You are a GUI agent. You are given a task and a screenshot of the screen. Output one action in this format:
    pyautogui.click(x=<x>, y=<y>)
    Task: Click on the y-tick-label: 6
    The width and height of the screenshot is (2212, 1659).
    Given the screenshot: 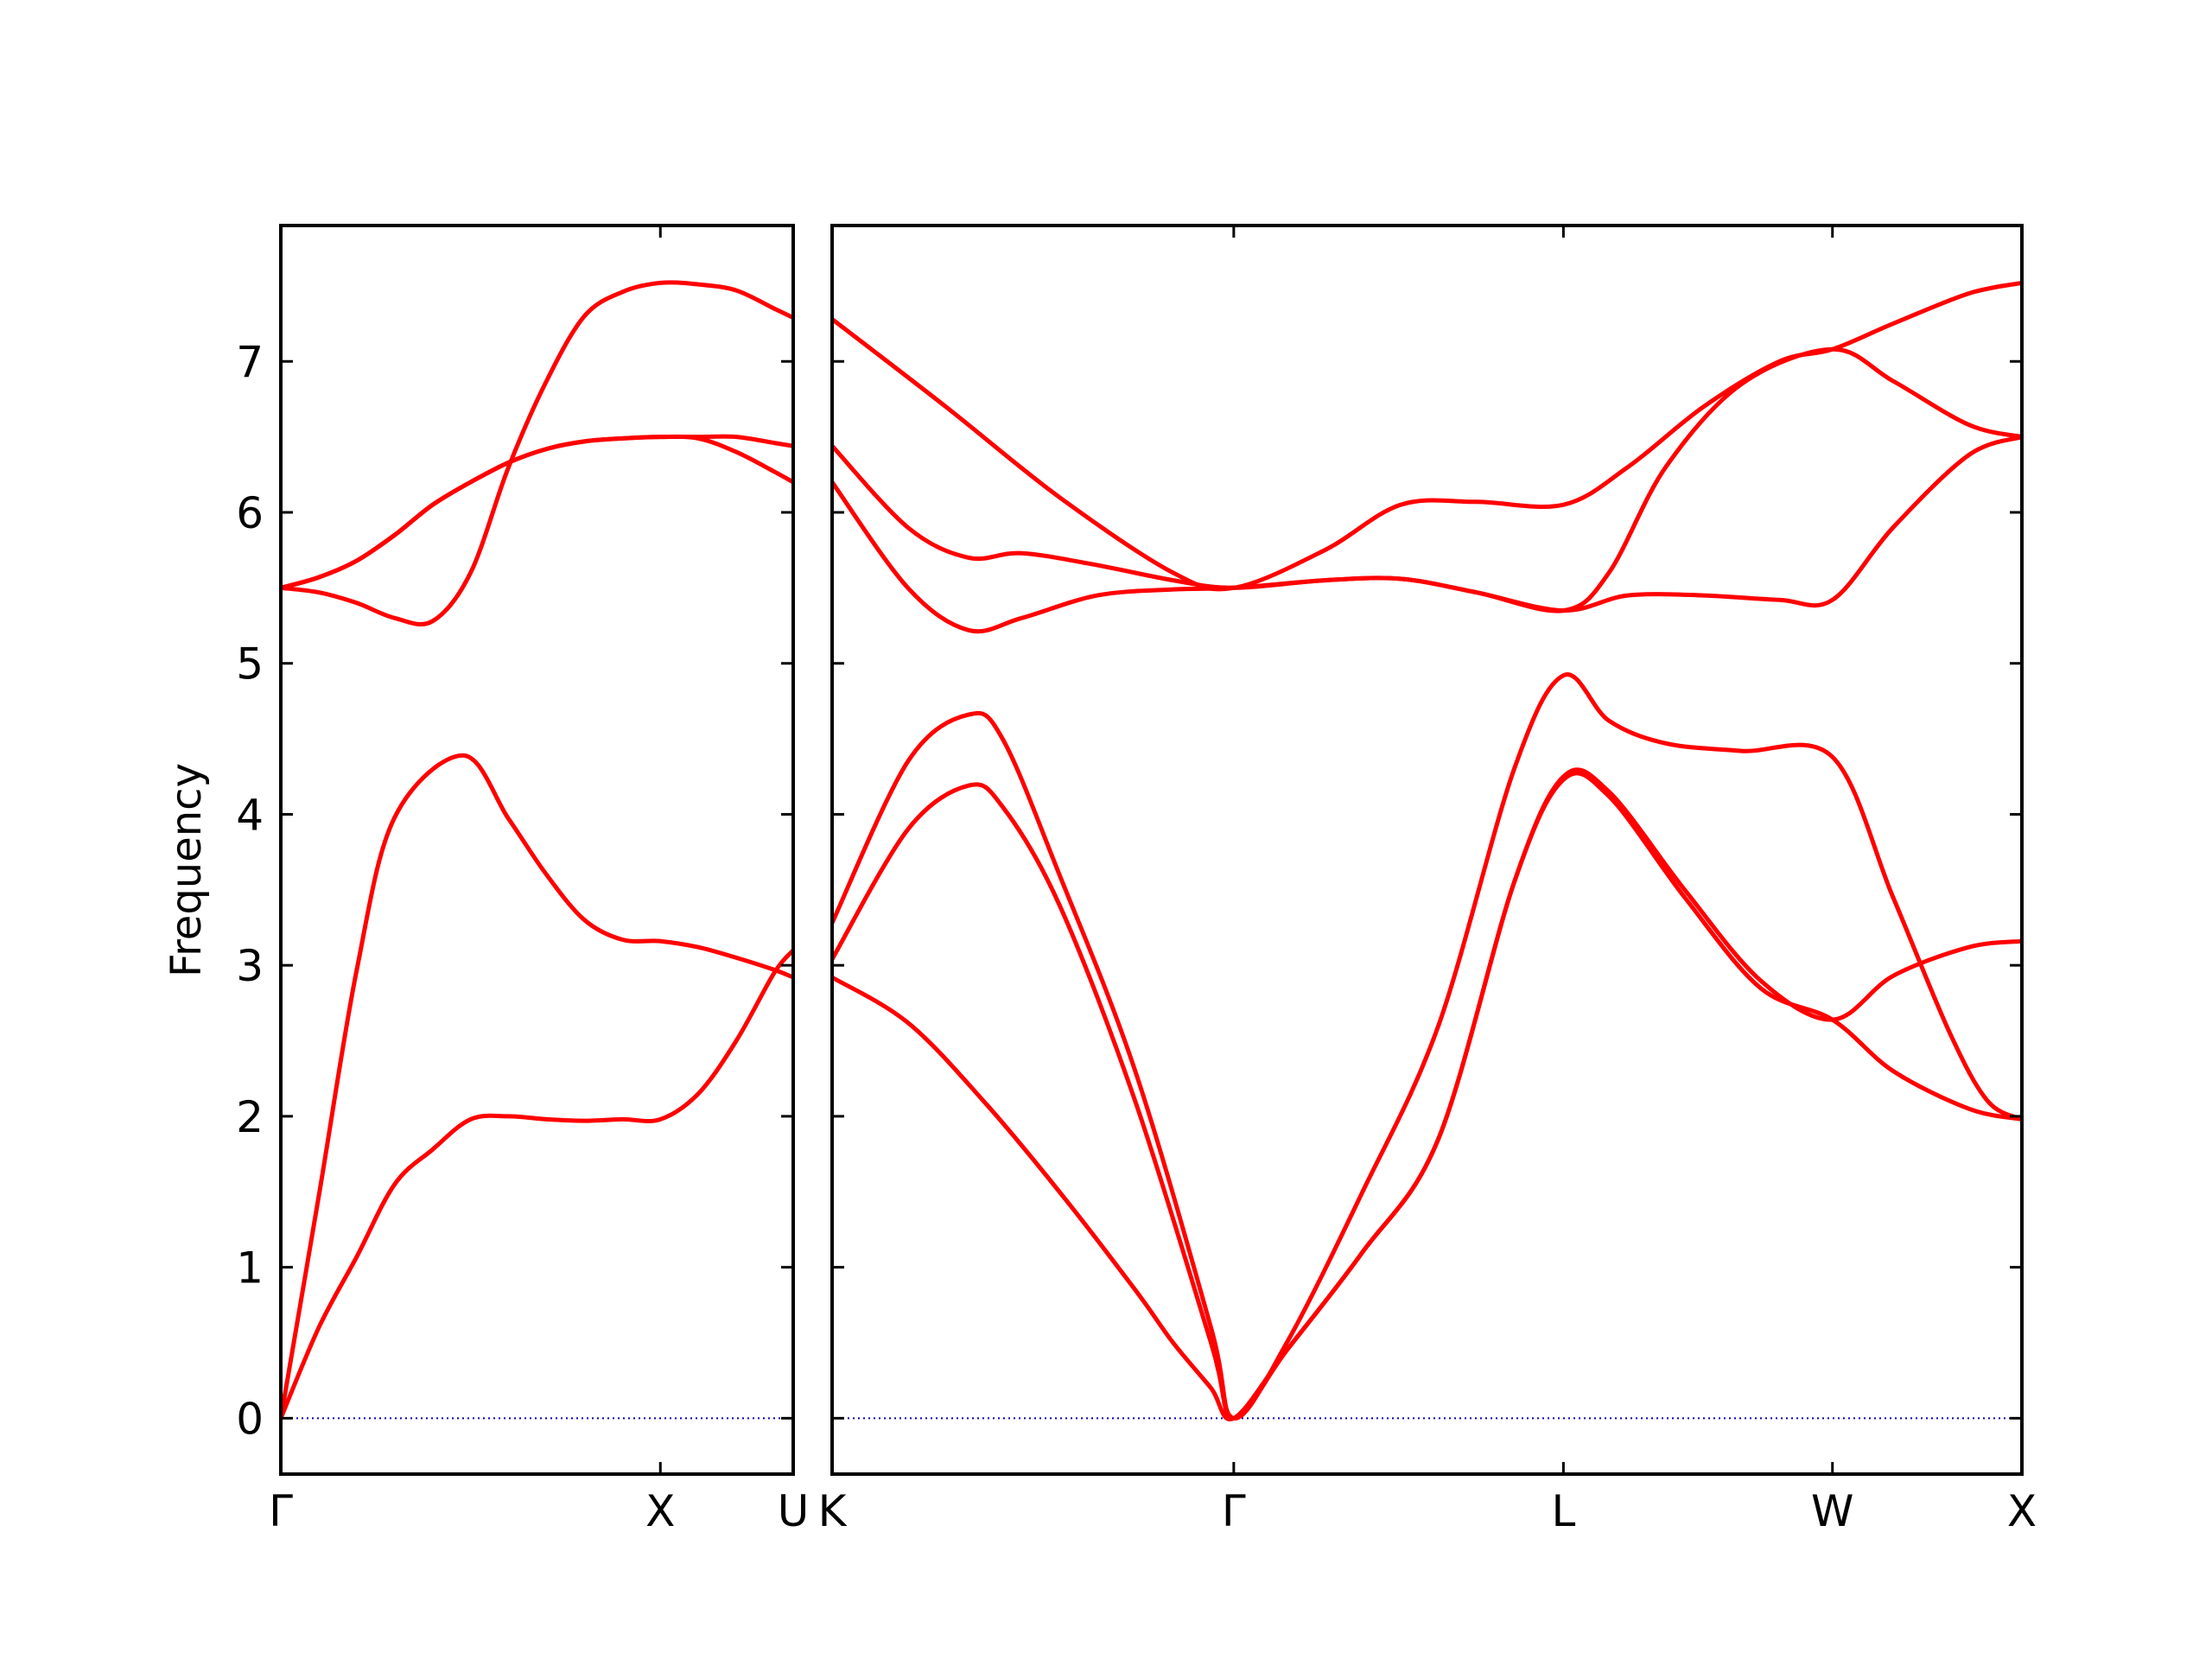 What is the action you would take?
    pyautogui.click(x=250, y=513)
    